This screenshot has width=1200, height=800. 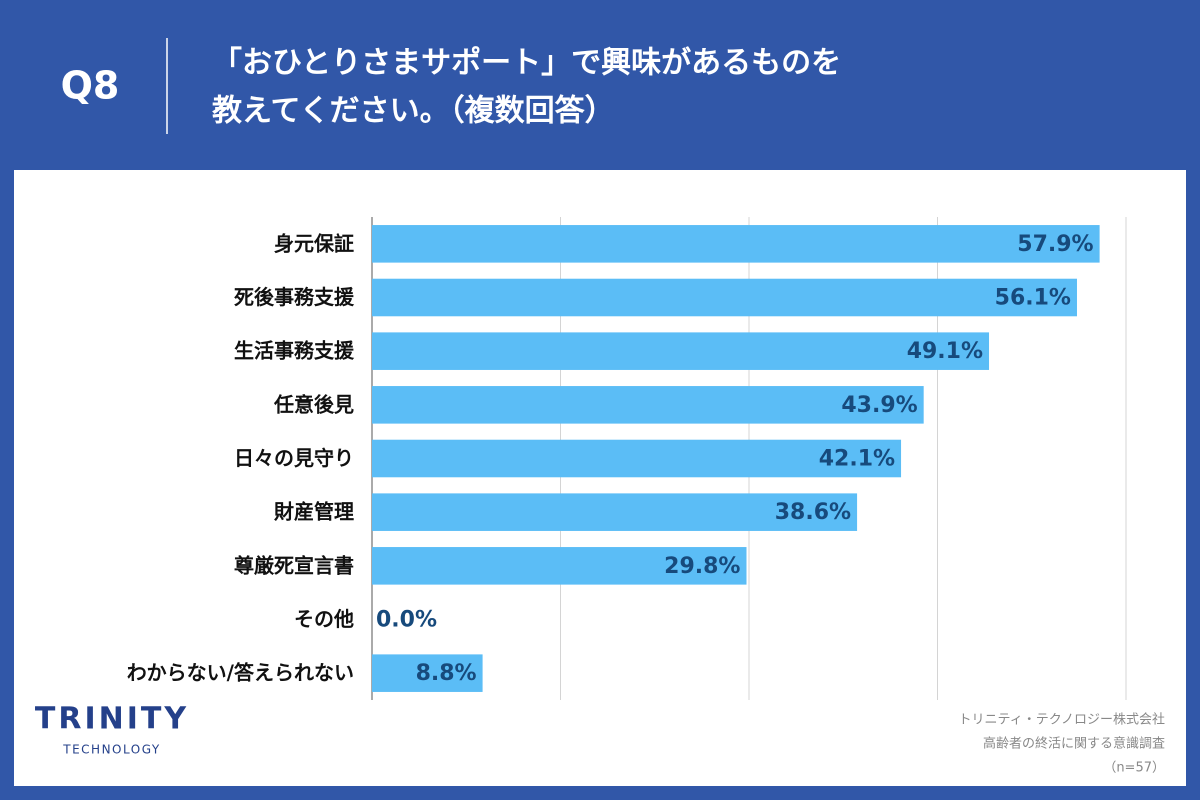 What do you see at coordinates (112, 719) in the screenshot?
I see `logo: TRINITY` at bounding box center [112, 719].